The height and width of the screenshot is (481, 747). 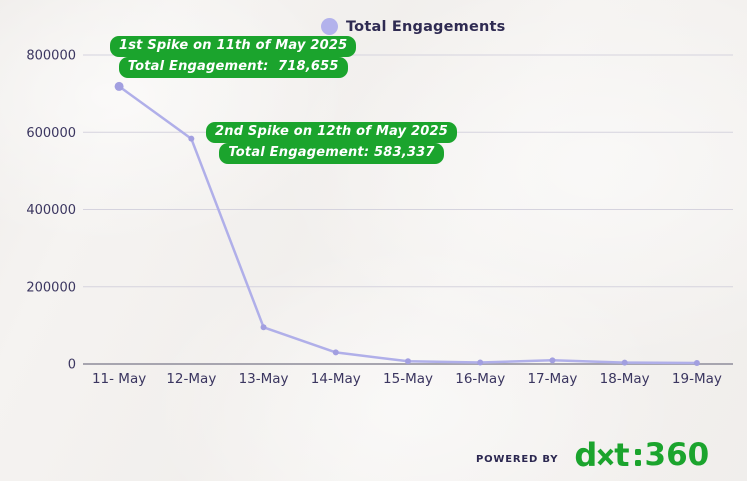 I want to click on logo-letter-d: d, so click(x=585, y=455).